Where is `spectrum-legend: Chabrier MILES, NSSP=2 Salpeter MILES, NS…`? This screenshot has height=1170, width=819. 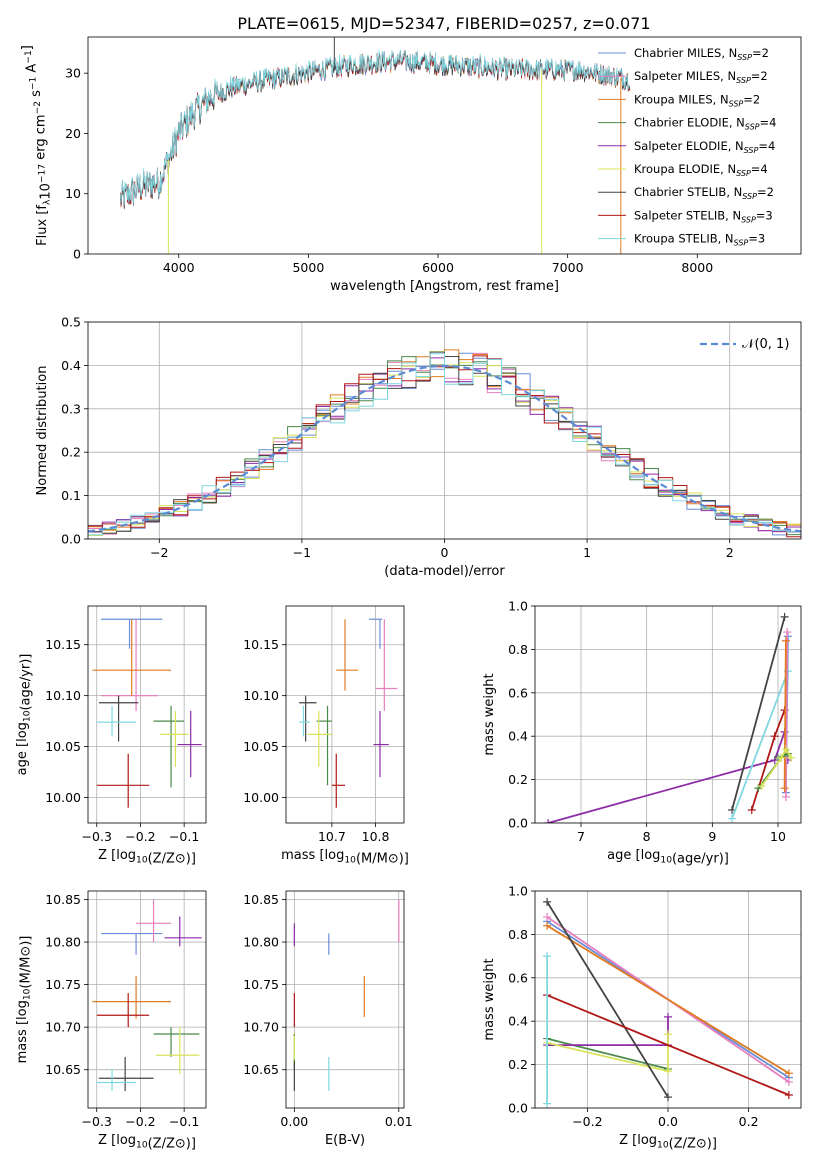 spectrum-legend: Chabrier MILES, NSSP=2 Salpeter MILES, NS… is located at coordinates (687, 147).